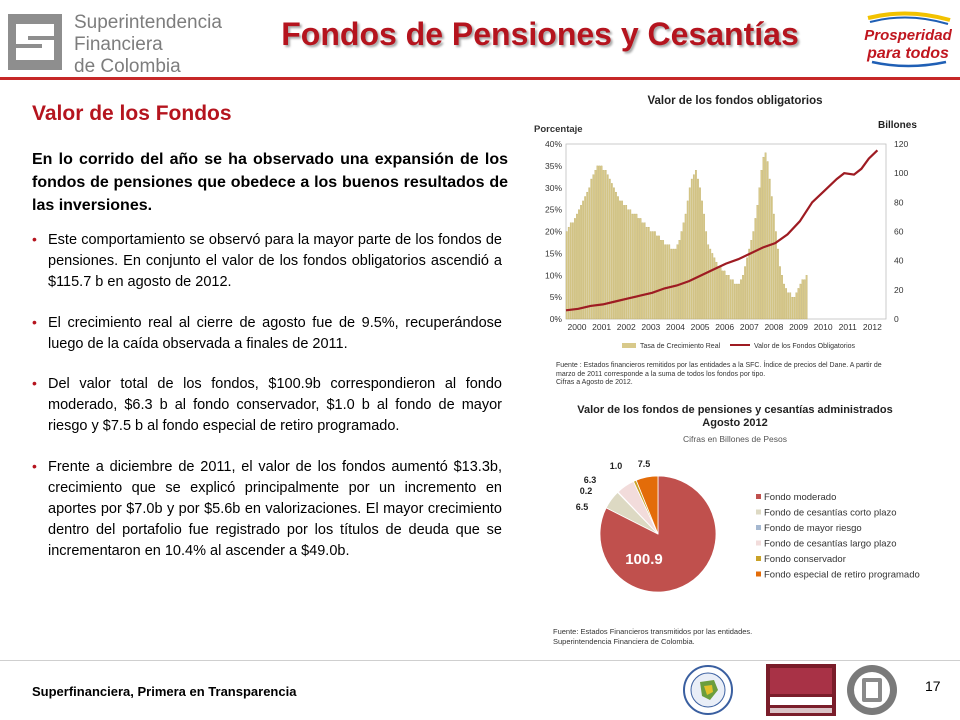 This screenshot has height=720, width=960. What do you see at coordinates (842, 575) in the screenshot?
I see `legend-label: Fondo especial de retiro programado` at bounding box center [842, 575].